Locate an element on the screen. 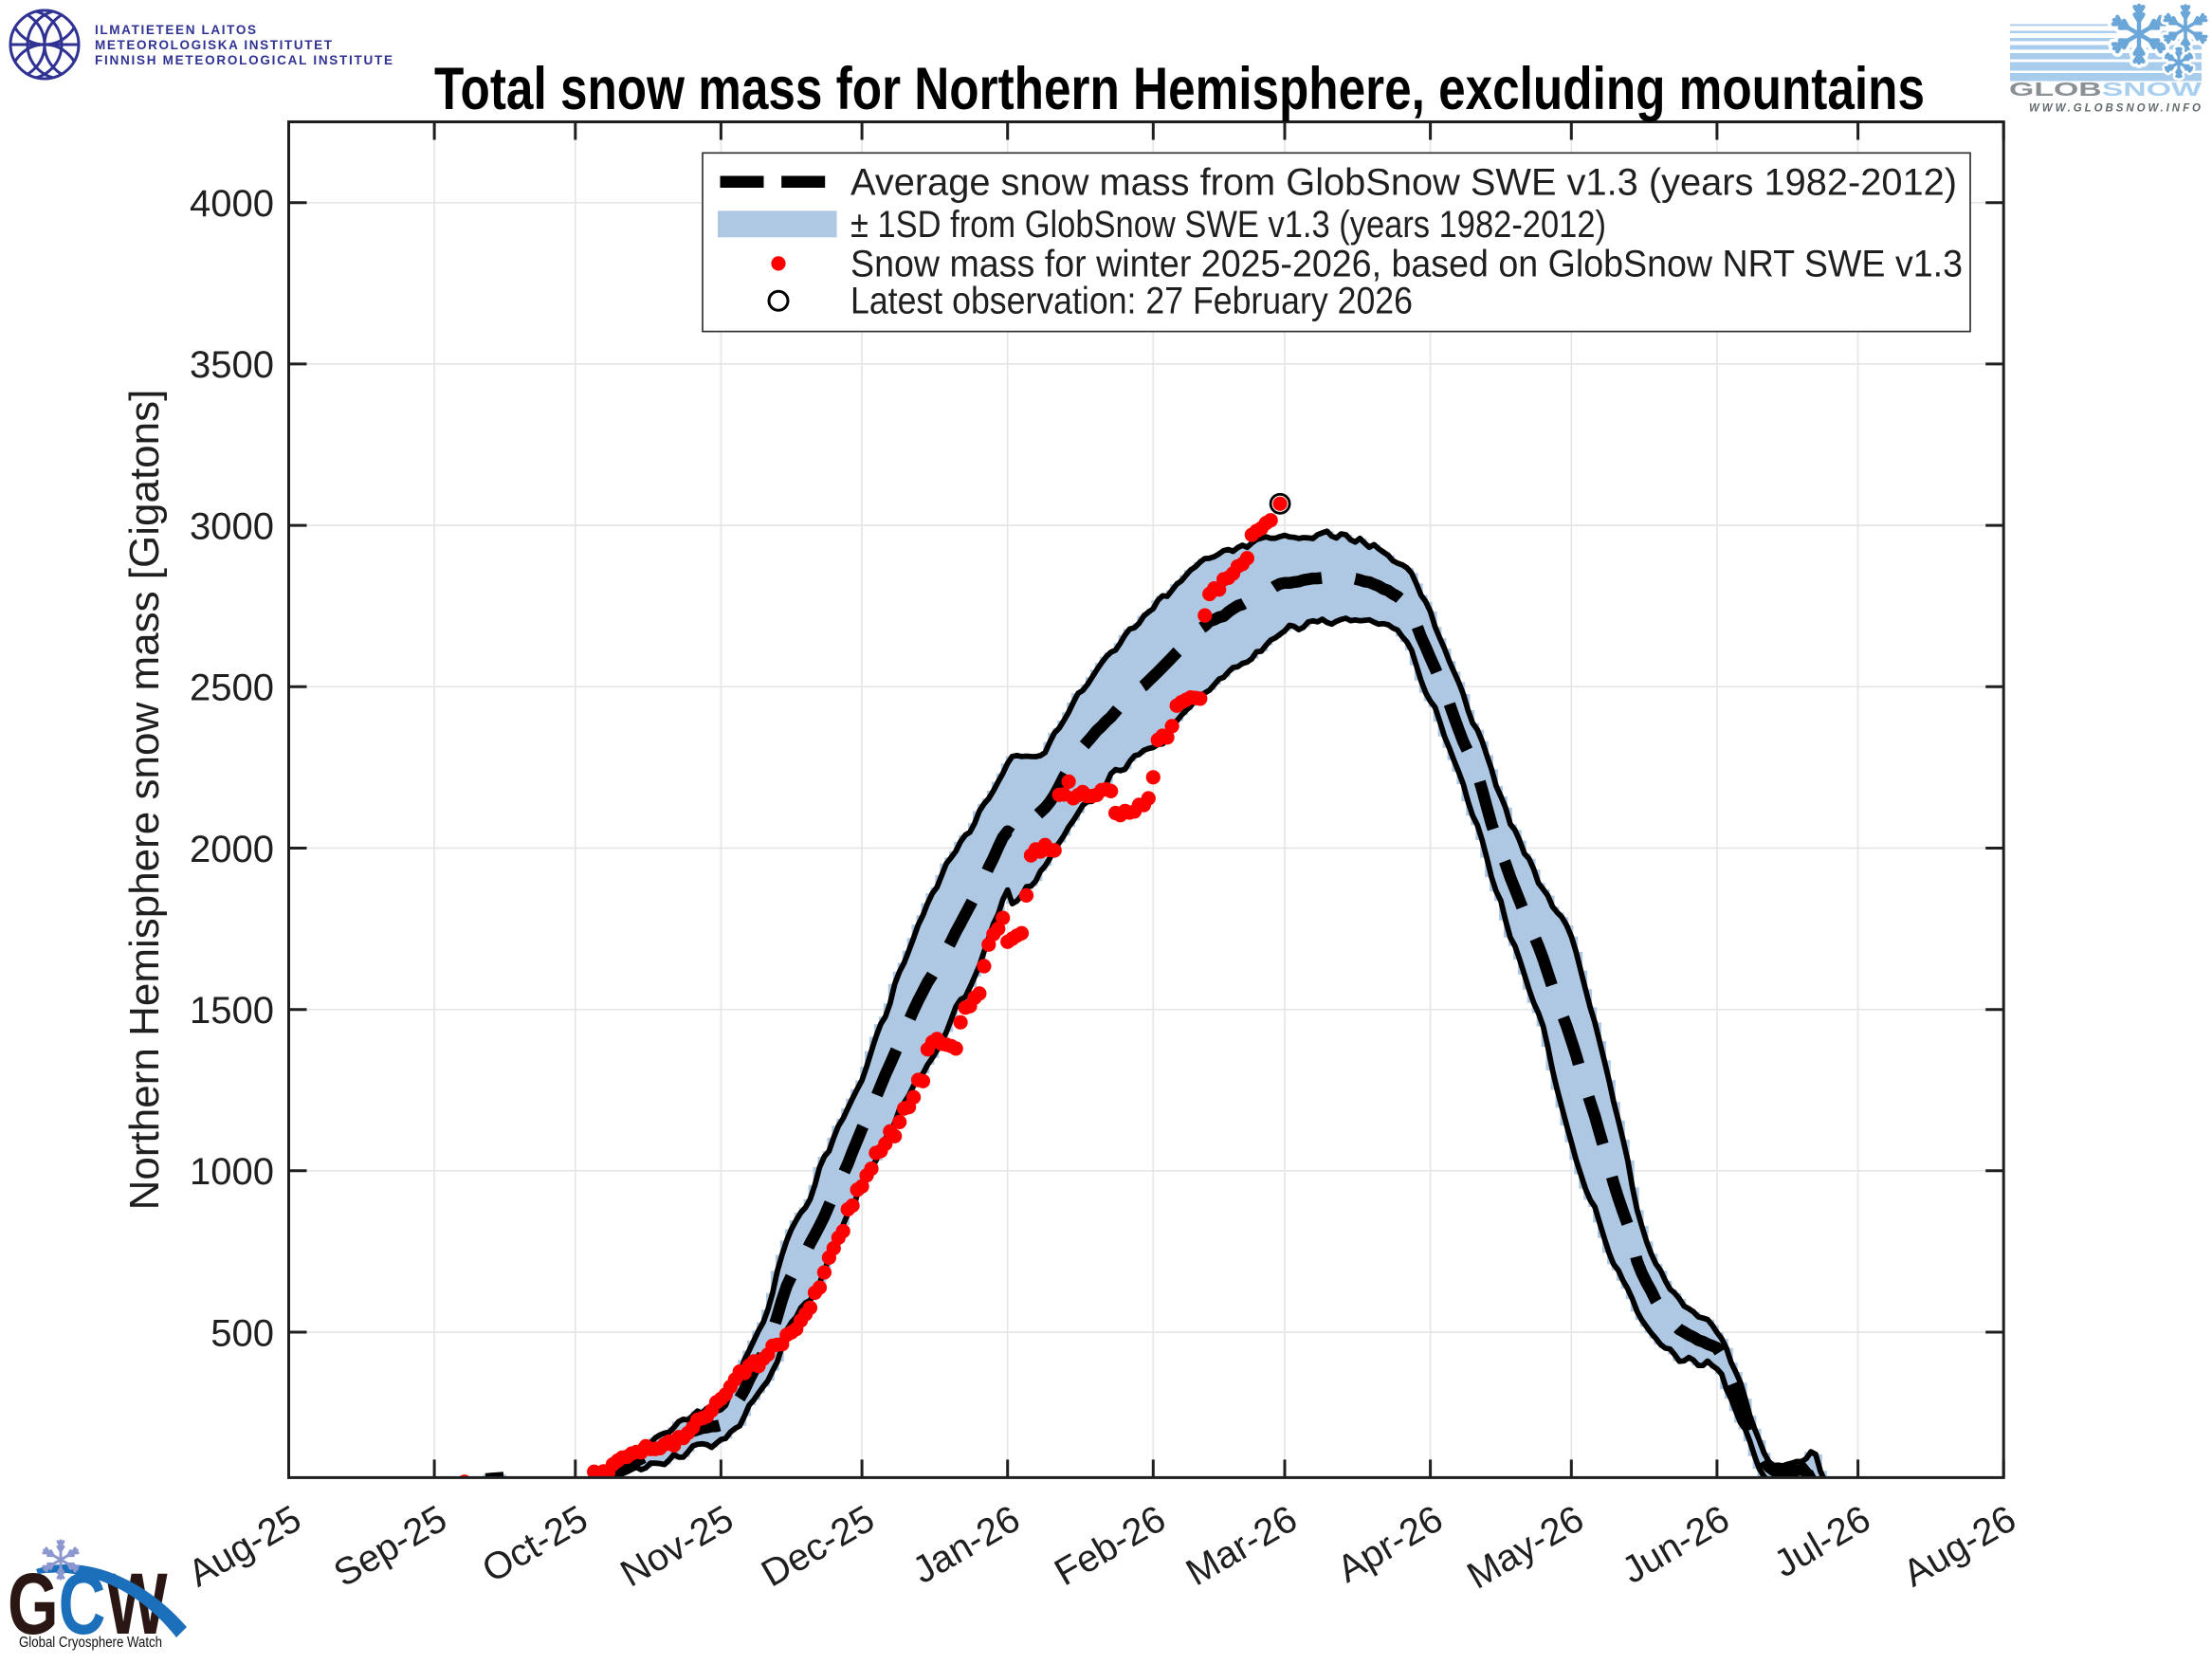 The image size is (2212, 1664). svg-text: 3500 is located at coordinates (232, 365).